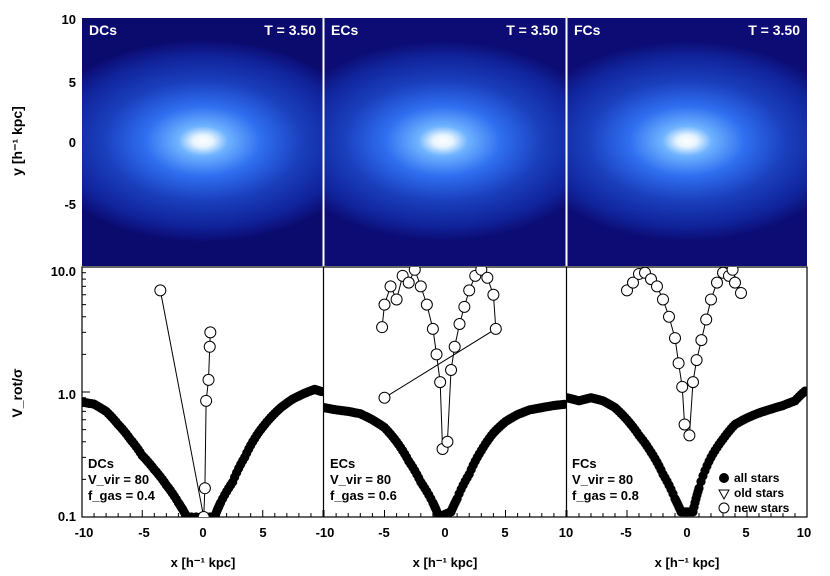 The image size is (830, 576). What do you see at coordinates (344, 30) in the screenshot?
I see `panel-name-ecs: ECs` at bounding box center [344, 30].